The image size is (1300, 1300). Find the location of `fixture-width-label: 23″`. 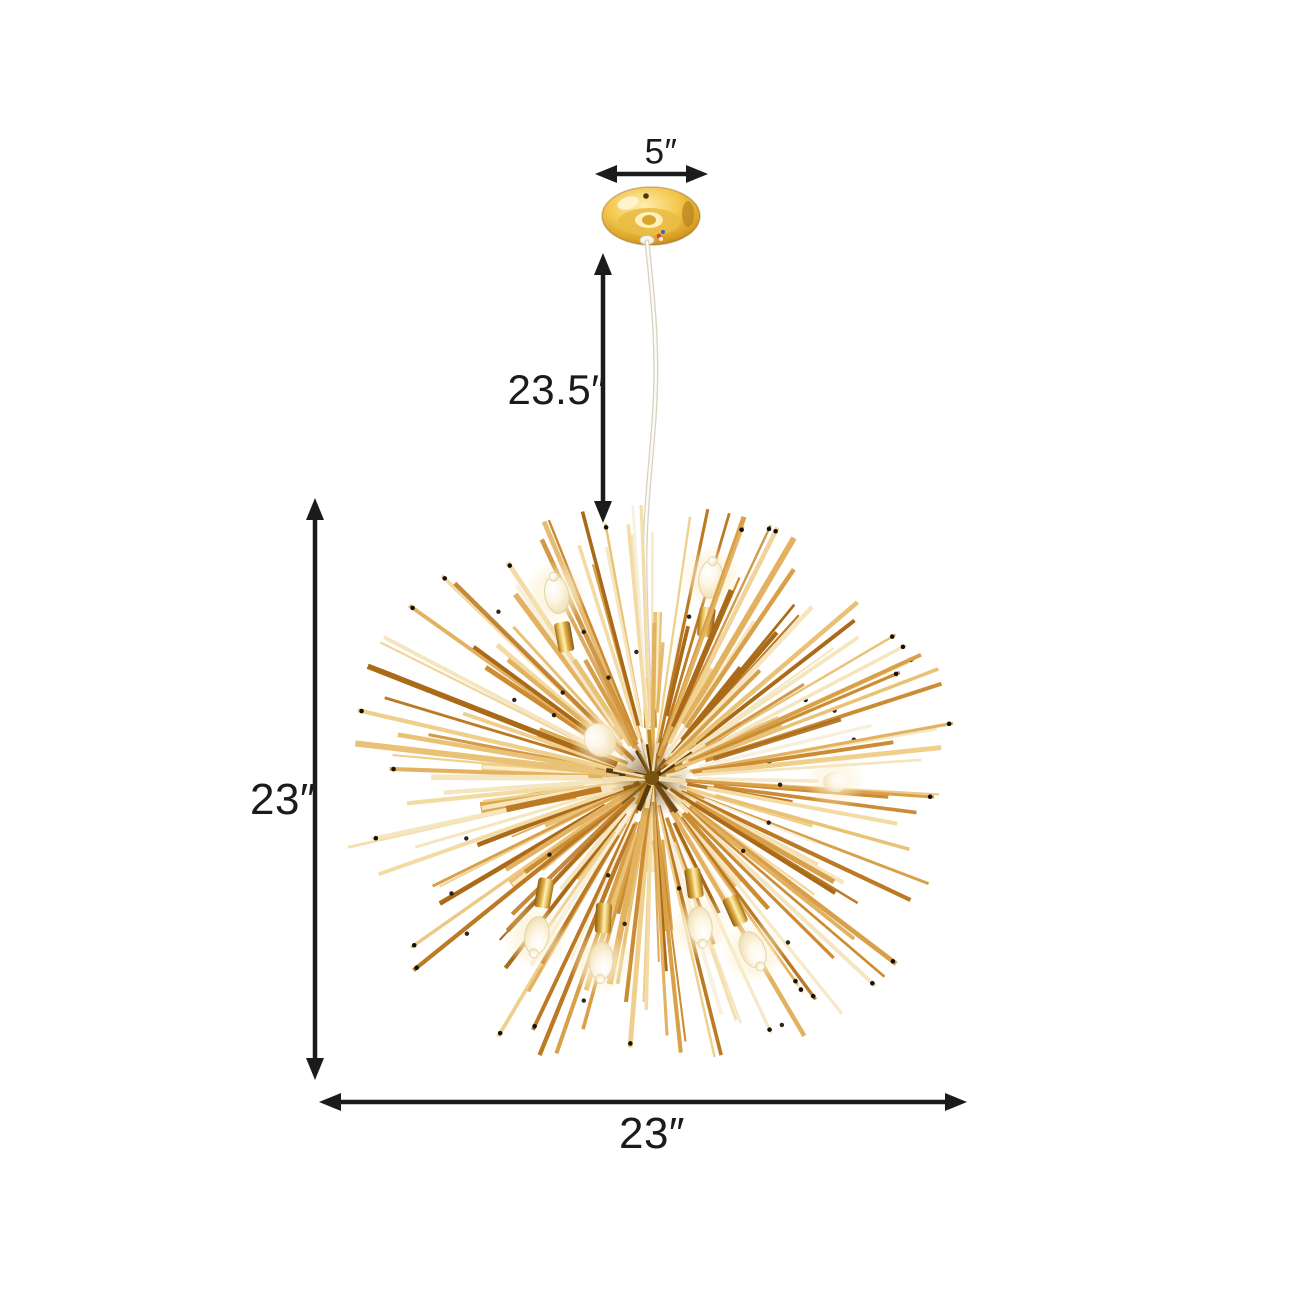

fixture-width-label: 23″ is located at coordinates (652, 1133).